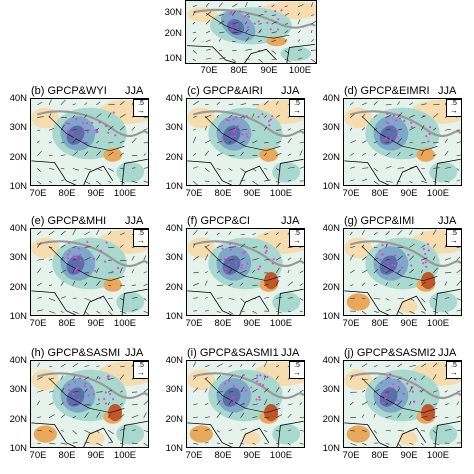 The width and height of the screenshot is (474, 474). I want to click on reference-vector-box: .5 →, so click(454, 108).